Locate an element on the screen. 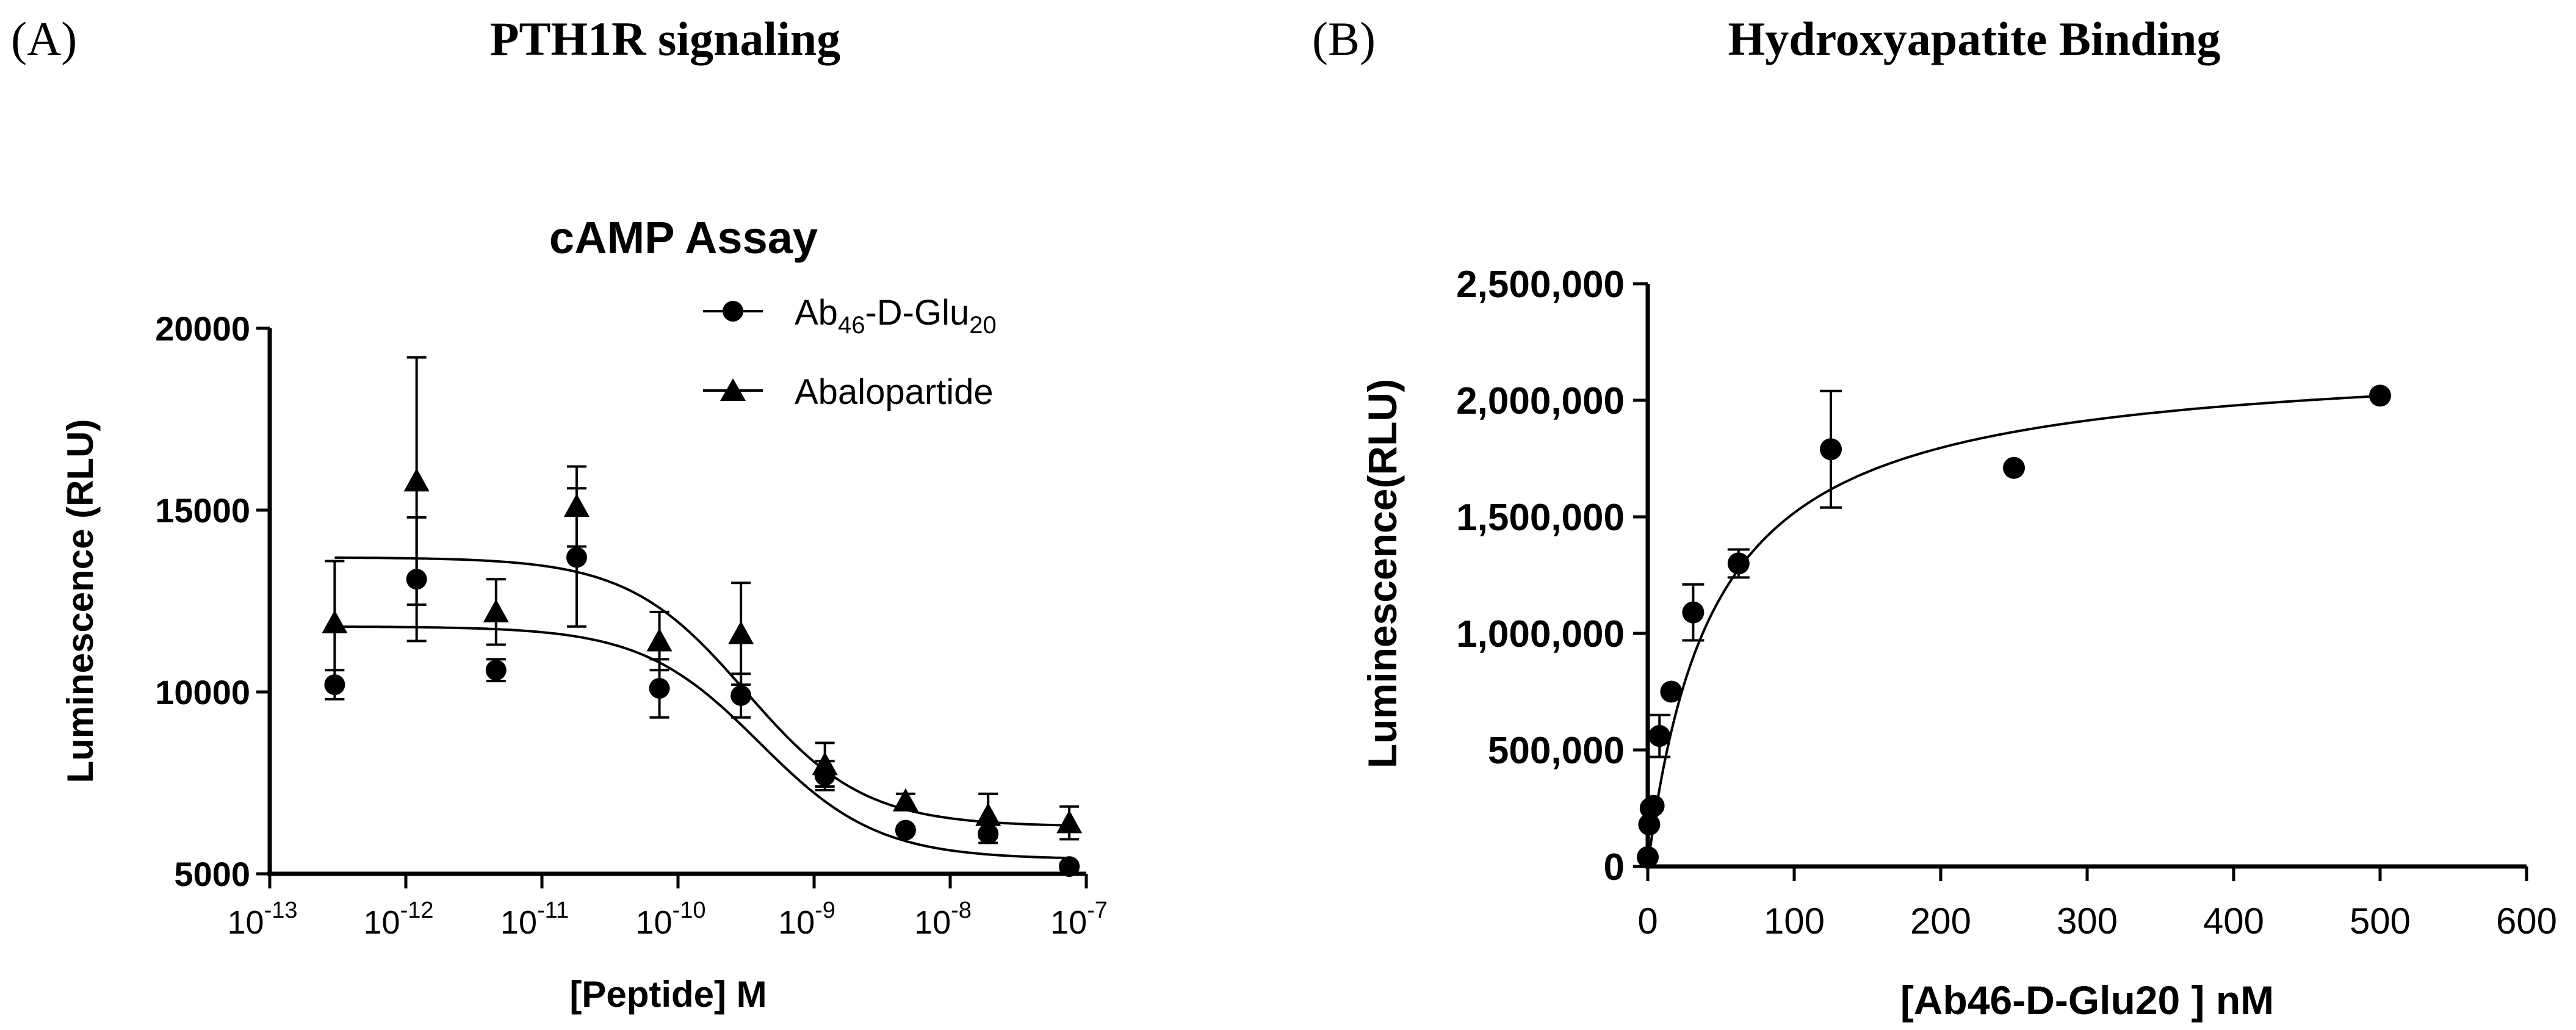  chart-a-ytick-label: 10000 is located at coordinates (202, 692).